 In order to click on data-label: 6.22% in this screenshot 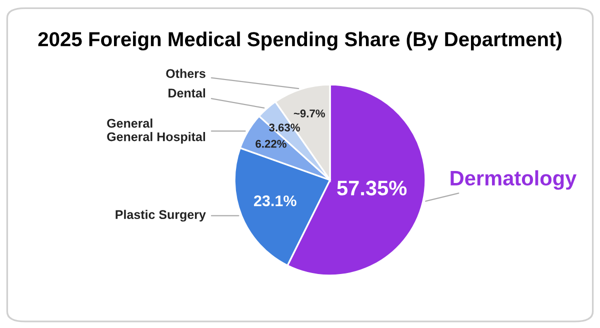, I will do `click(271, 144)`.